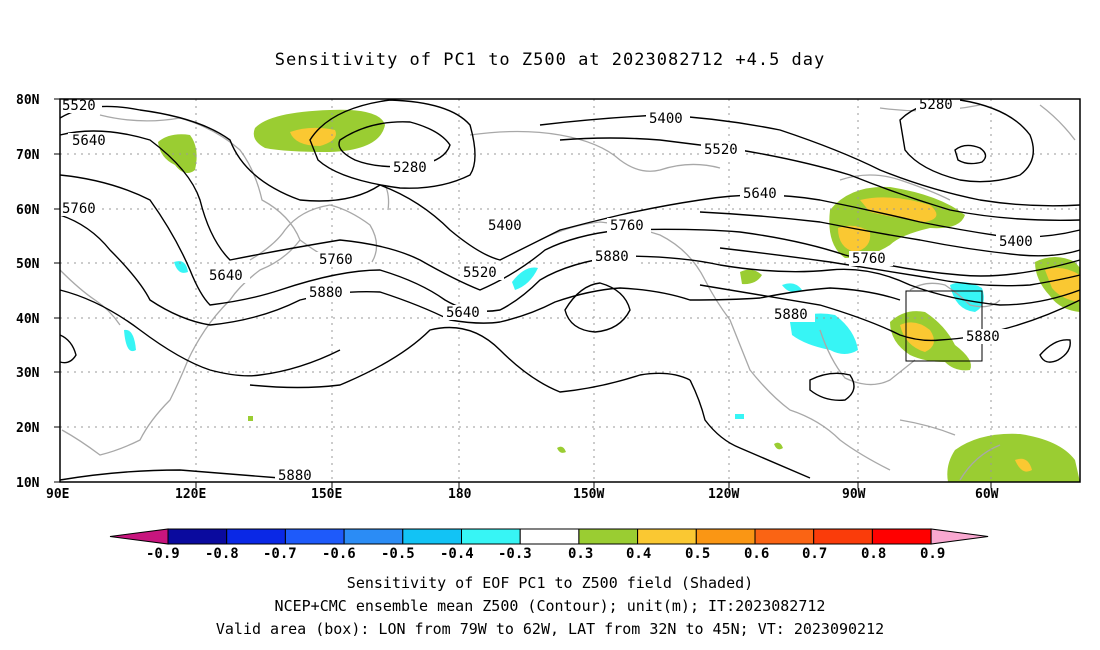  What do you see at coordinates (959, 536) in the screenshot?
I see `colorbar-right-arrow` at bounding box center [959, 536].